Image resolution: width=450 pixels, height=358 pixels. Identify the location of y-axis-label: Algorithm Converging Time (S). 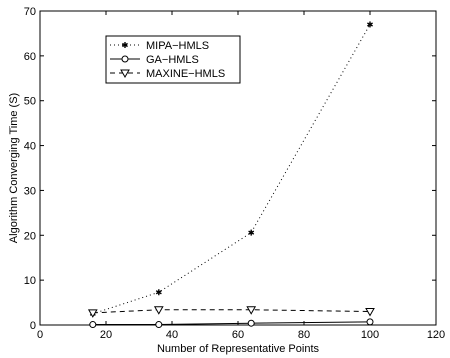
(14, 168).